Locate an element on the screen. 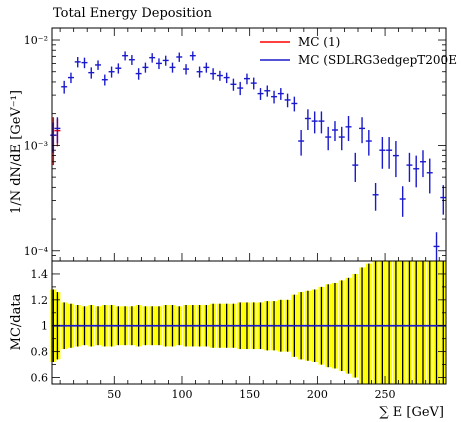  legend-label-mc-sdlrg: MC (SDLRG3edgepT200E is located at coordinates (377, 60).